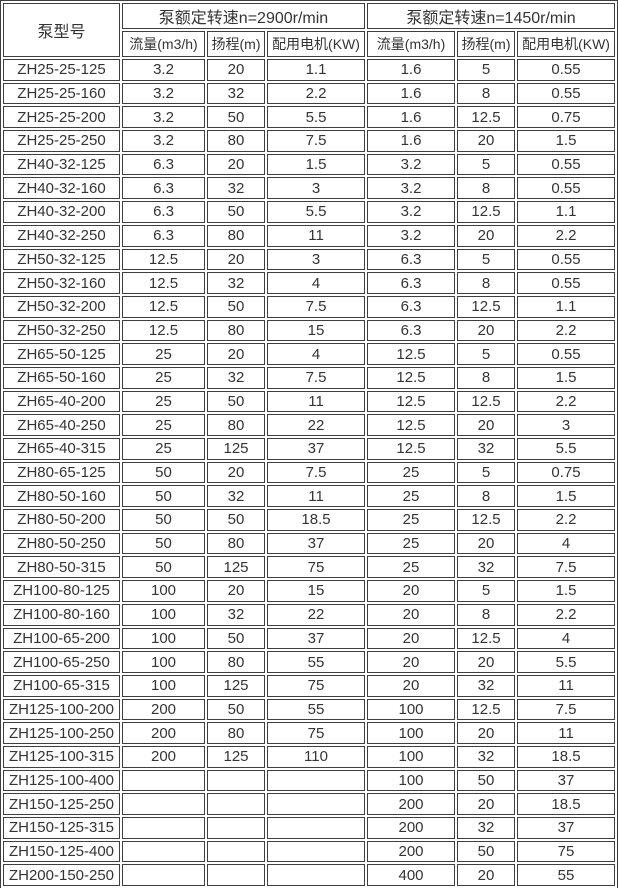 The width and height of the screenshot is (618, 888). I want to click on table-row: ZH65-50-125 25 20 4 12.5 5 0.55, so click(309, 354).